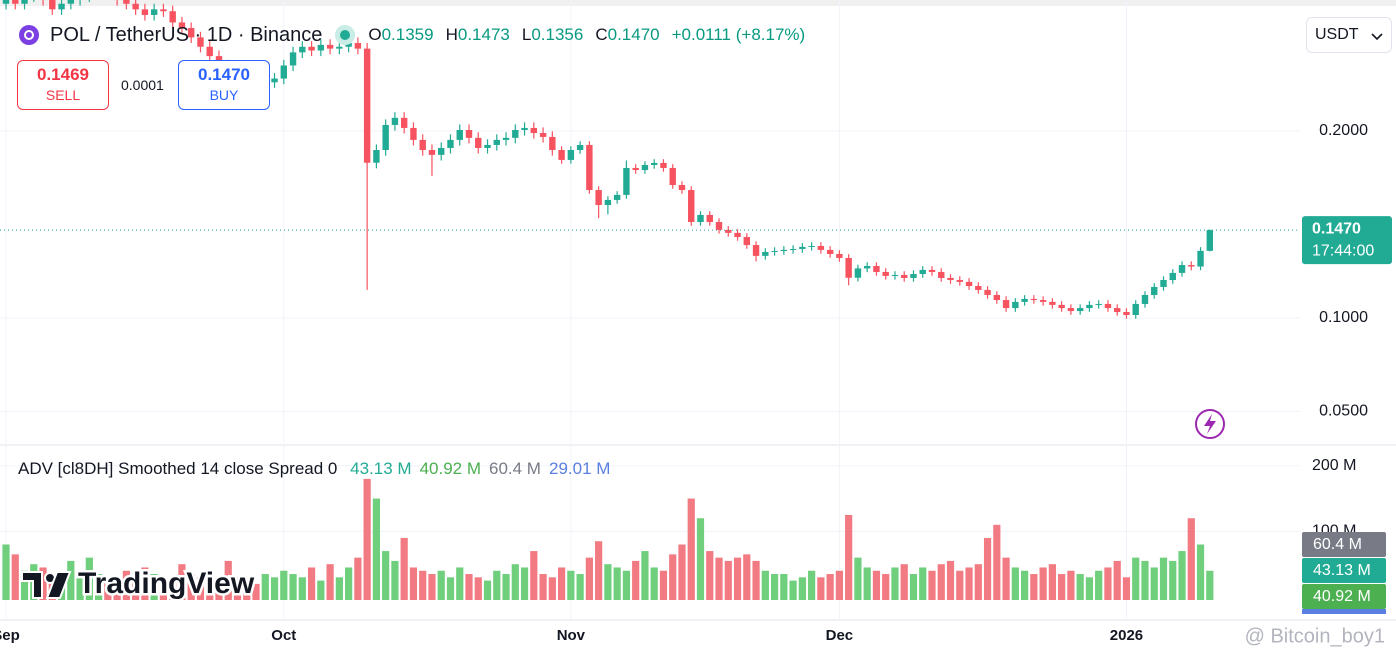  What do you see at coordinates (515, 468) in the screenshot?
I see `indicator-value: 60.4 M` at bounding box center [515, 468].